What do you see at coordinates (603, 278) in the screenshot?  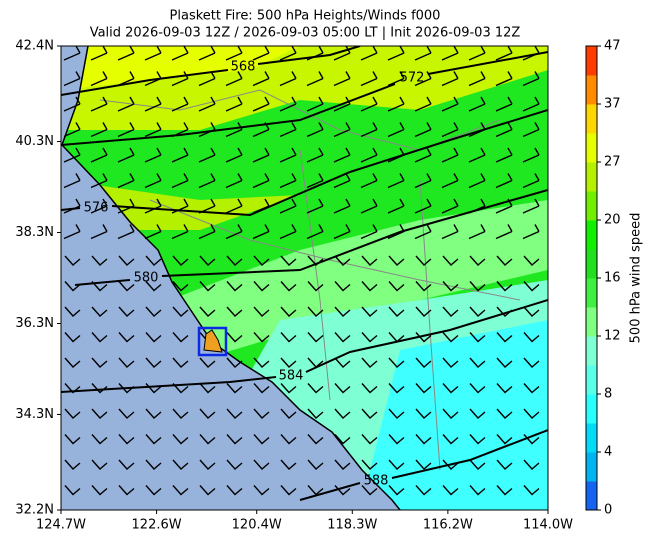 I see `colorbar: 0 4 8 12 16 20 27 37 47` at bounding box center [603, 278].